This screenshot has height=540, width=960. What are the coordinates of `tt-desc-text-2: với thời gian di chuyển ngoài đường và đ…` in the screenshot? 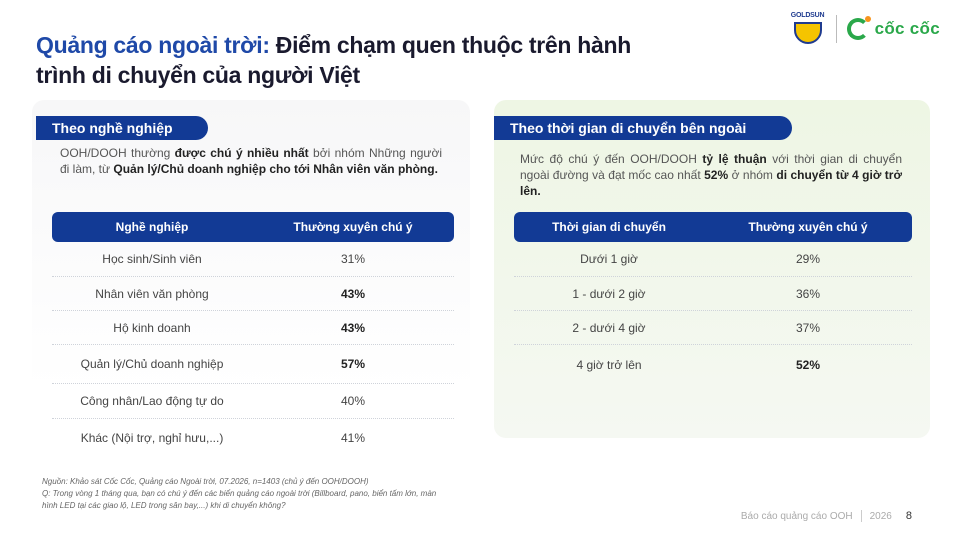 It's located at (711, 167).